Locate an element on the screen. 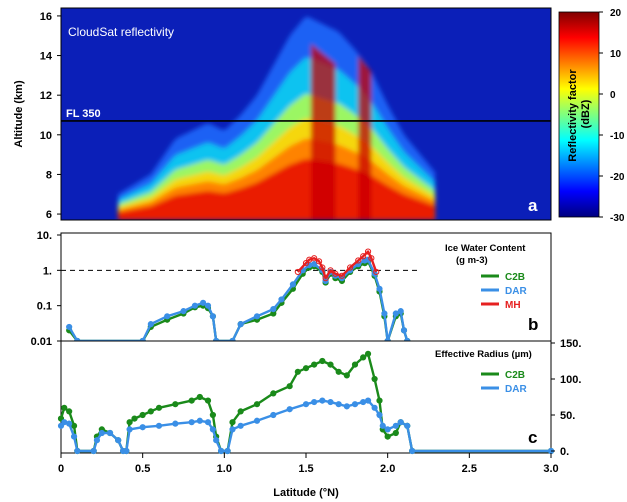 Image resolution: width=627 pixels, height=502 pixels. xtick-label: 1.0 is located at coordinates (224, 469).